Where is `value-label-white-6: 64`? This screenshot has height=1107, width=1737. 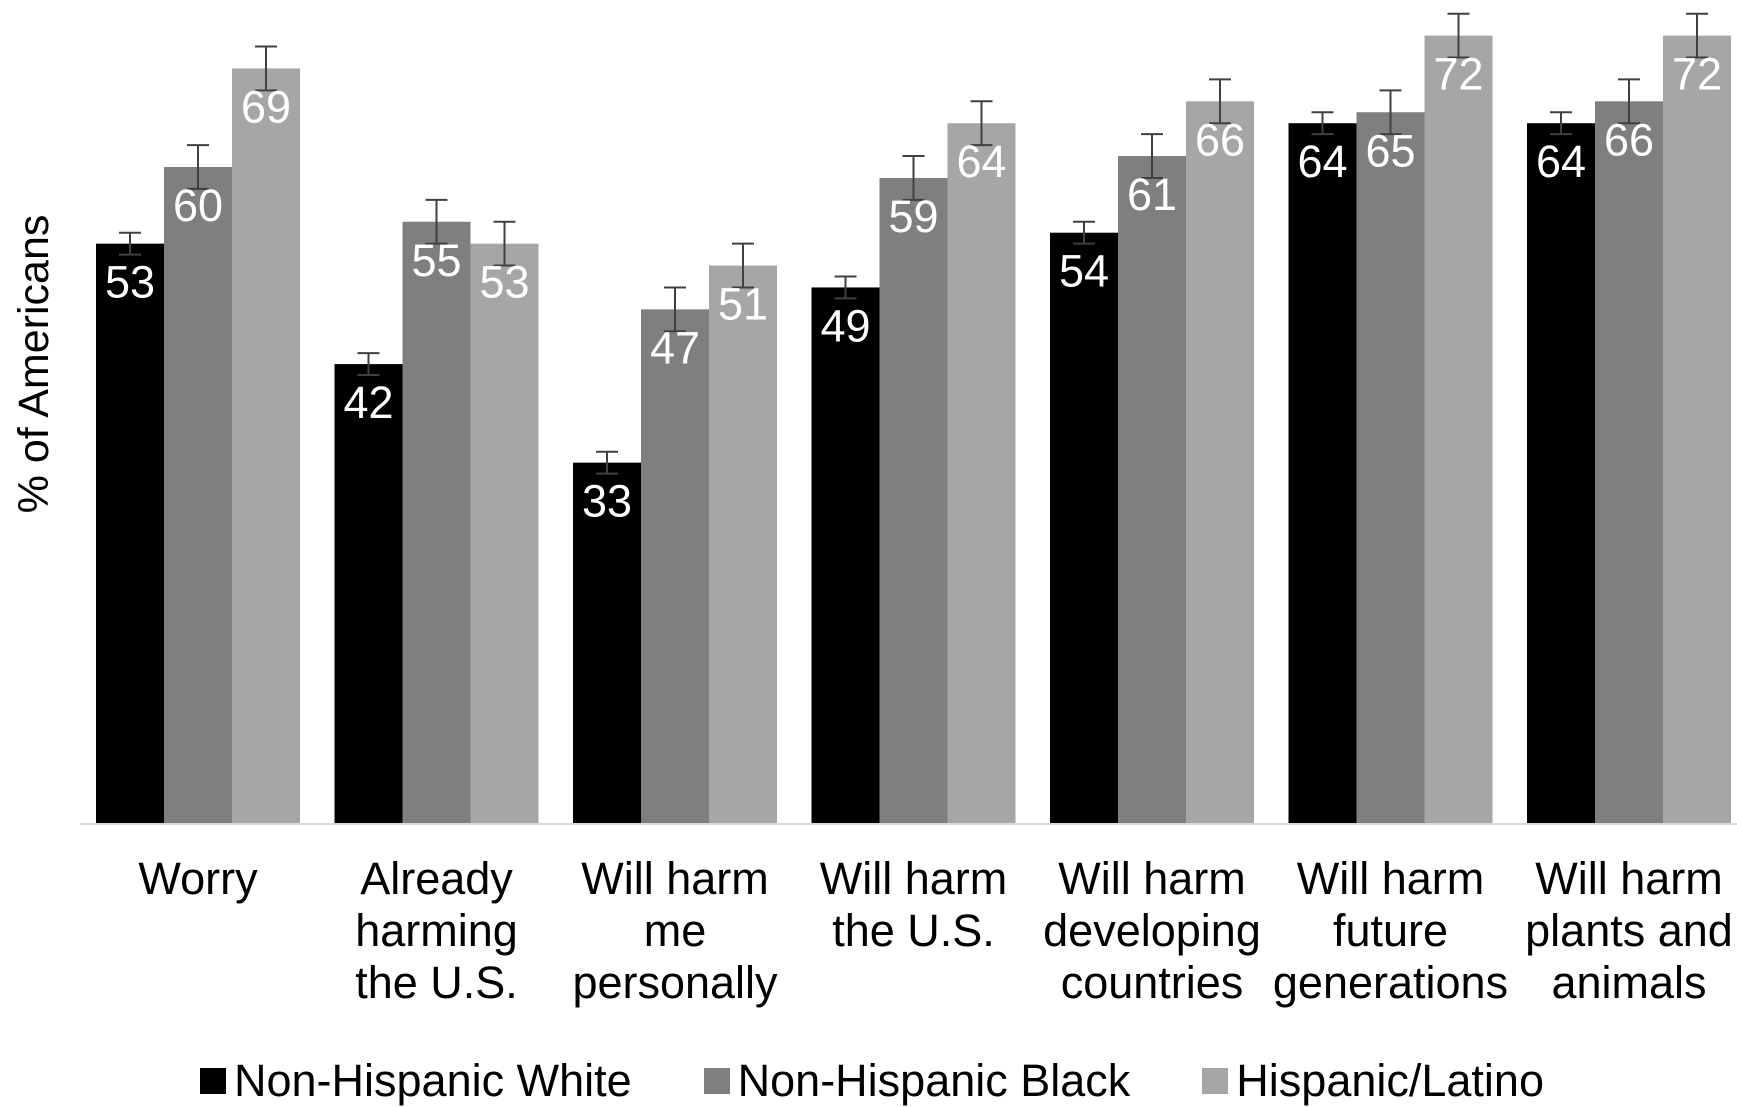 value-label-white-6: 64 is located at coordinates (1561, 161).